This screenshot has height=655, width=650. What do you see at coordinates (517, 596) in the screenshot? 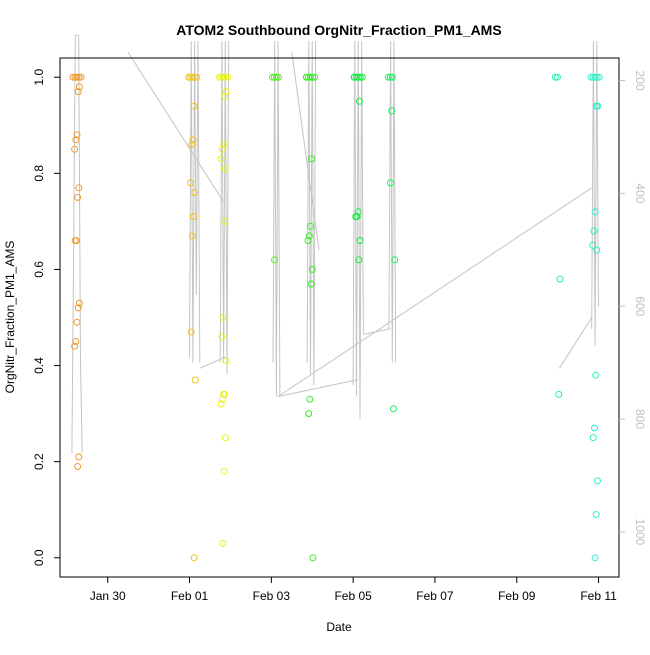
I see `x-tick-label: Feb 09` at bounding box center [517, 596].